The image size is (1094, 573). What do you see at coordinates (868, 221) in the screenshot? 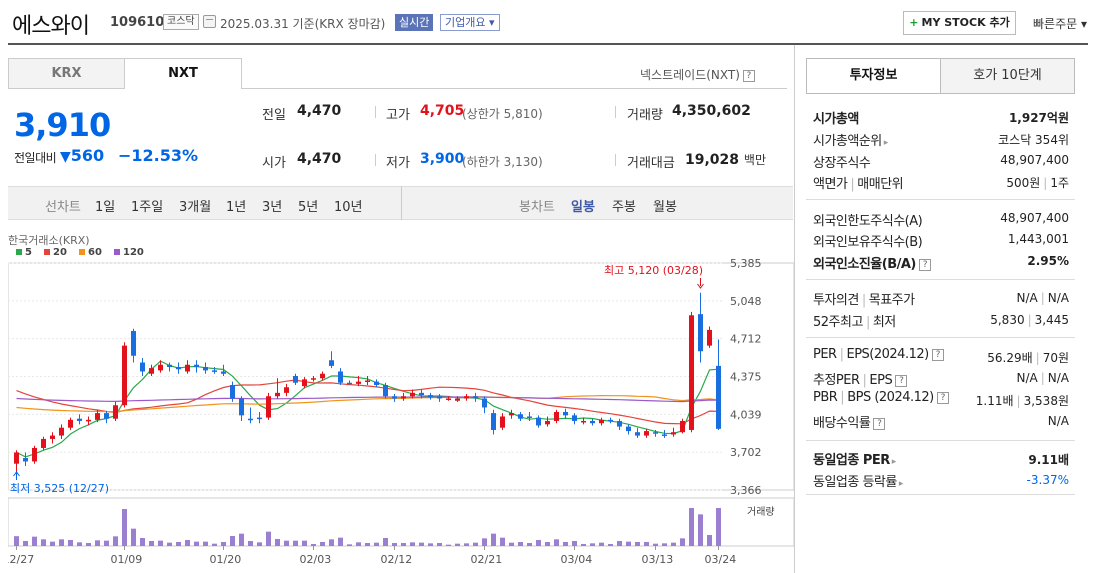
I see `foreign-limit-label: 외국인한도주식수(A)` at bounding box center [868, 221].